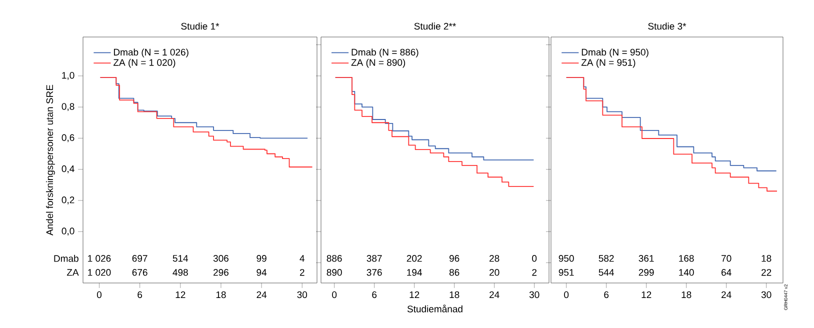  What do you see at coordinates (606, 258) in the screenshot?
I see `annotation: 582` at bounding box center [606, 258].